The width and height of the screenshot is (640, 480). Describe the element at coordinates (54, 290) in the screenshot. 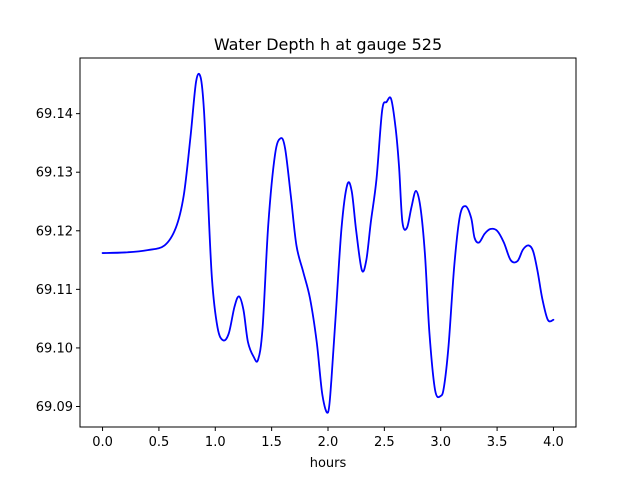

I see `y-tick-label: 69.11` at that location.